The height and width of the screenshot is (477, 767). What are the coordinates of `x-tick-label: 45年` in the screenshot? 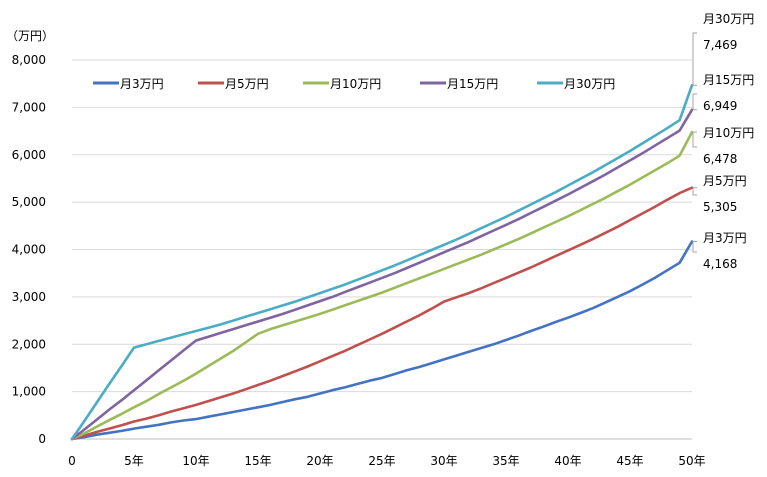 It's located at (629, 461).